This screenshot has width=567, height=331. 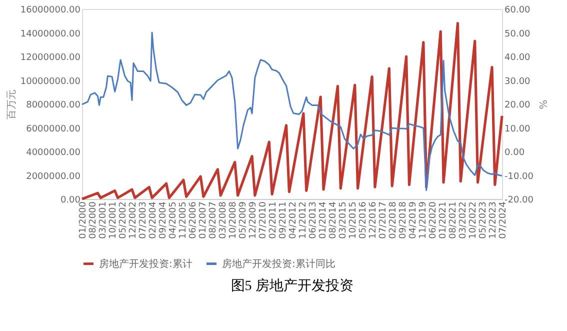 I want to click on x-tick-label: 06/2013, so click(x=313, y=220).